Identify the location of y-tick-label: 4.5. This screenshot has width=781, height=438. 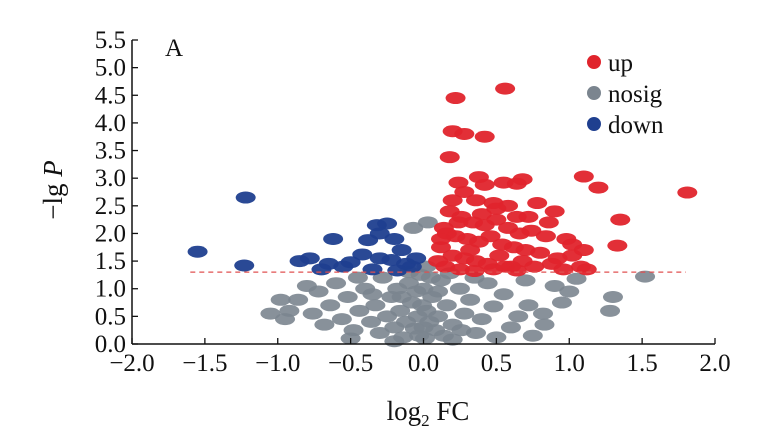
(110, 95).